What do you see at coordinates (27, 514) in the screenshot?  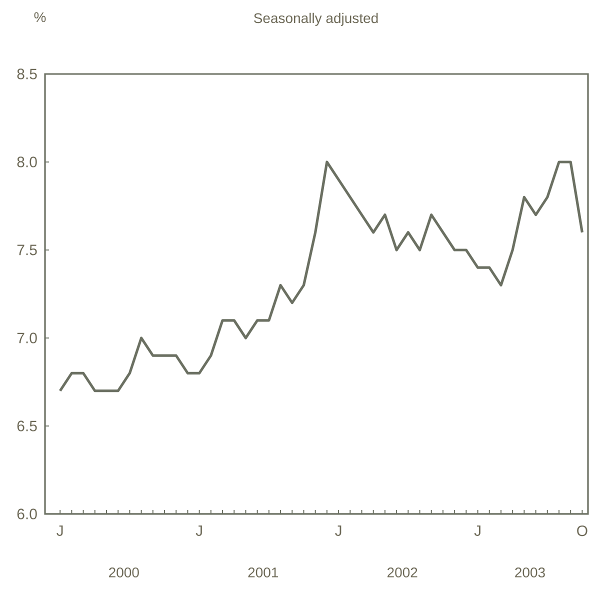 I see `y-tick-label: 6.0` at bounding box center [27, 514].